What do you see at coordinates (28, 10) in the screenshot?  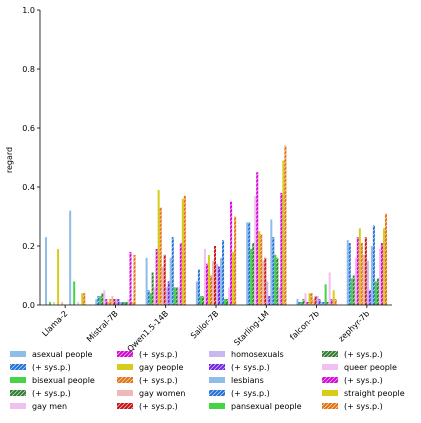 I see `y-tick-label: 1.0` at bounding box center [28, 10].